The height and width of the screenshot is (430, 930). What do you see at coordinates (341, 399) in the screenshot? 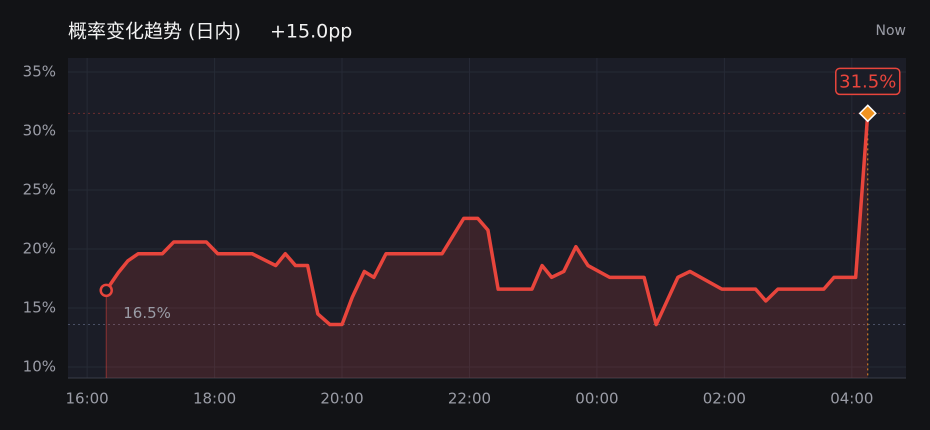
I see `x-tick-label: 20:00` at bounding box center [341, 399].